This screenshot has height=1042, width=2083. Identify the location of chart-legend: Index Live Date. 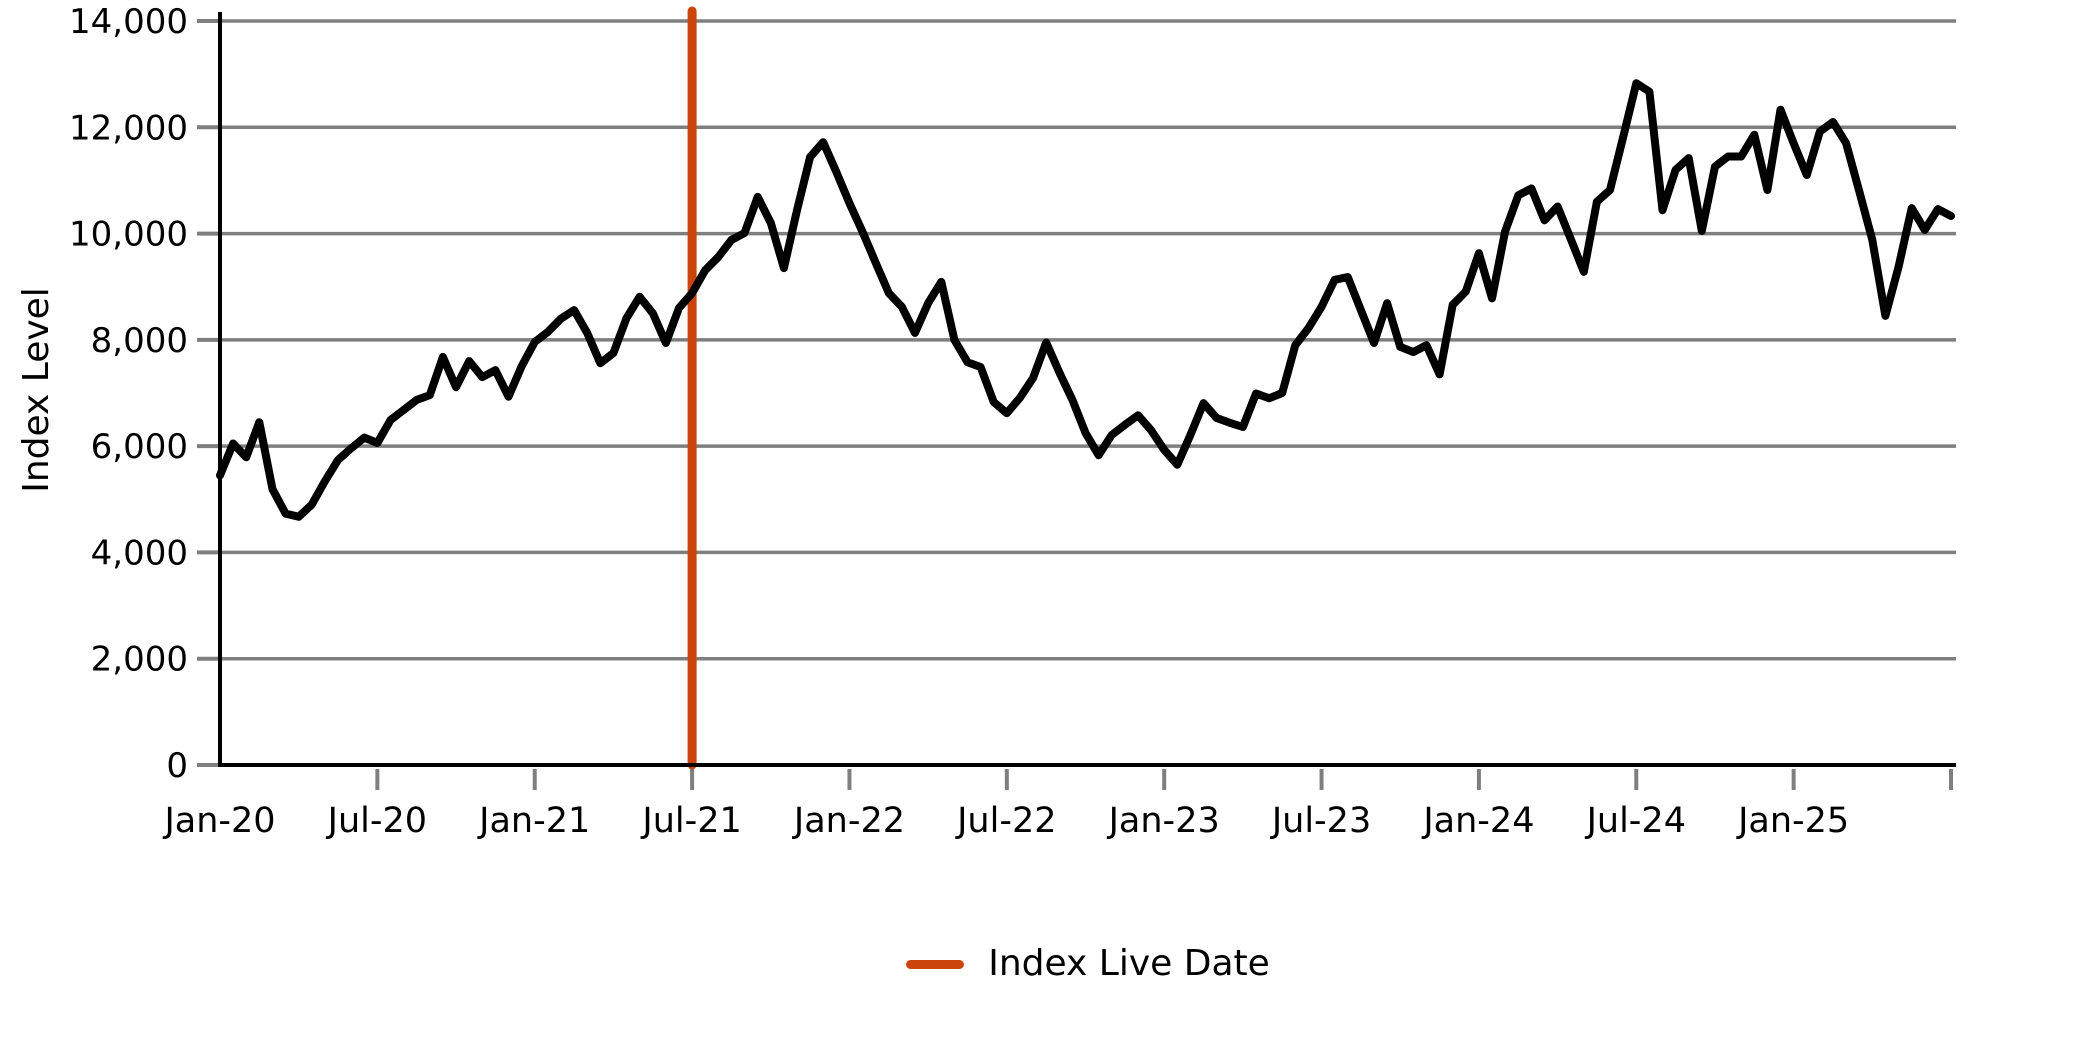
(1088, 964).